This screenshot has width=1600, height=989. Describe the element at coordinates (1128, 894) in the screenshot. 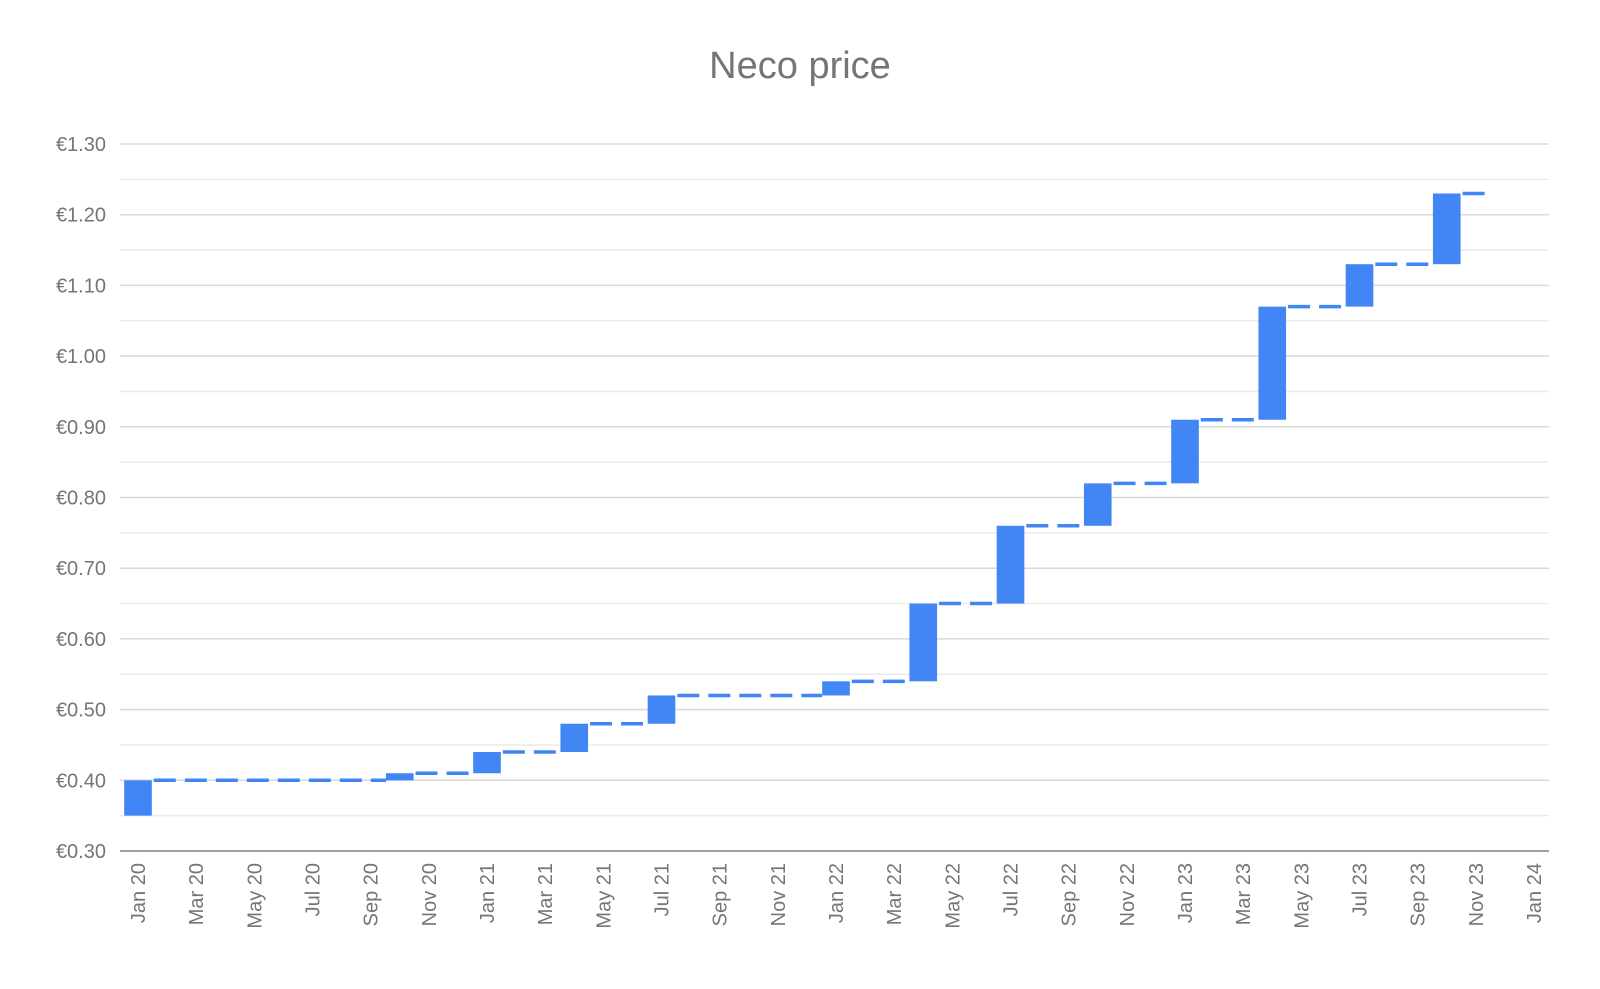

I see `x-tick-label: Nov 22` at that location.